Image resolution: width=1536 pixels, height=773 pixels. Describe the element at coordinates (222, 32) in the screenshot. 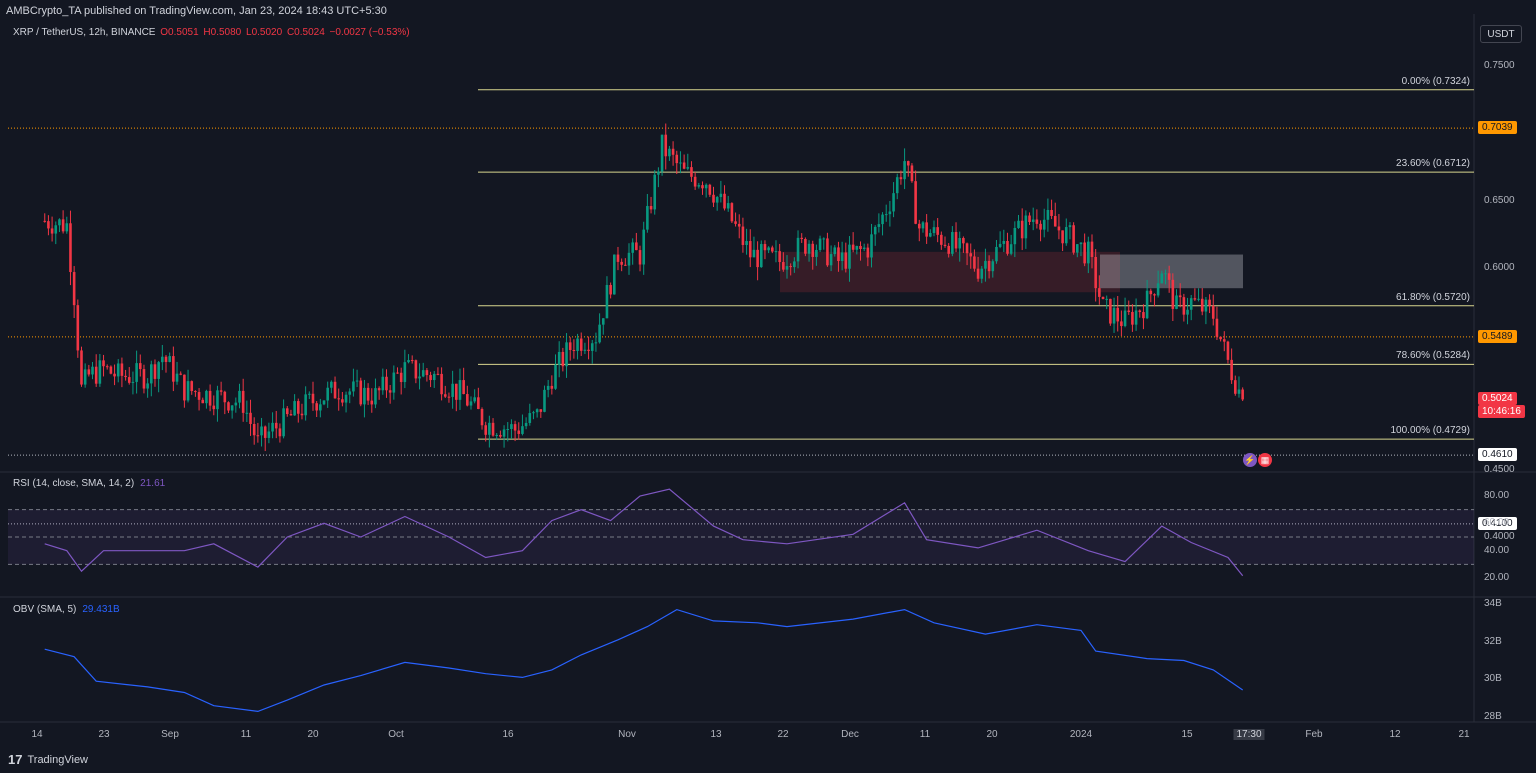

I see `ohlc-high: H0.5080` at that location.